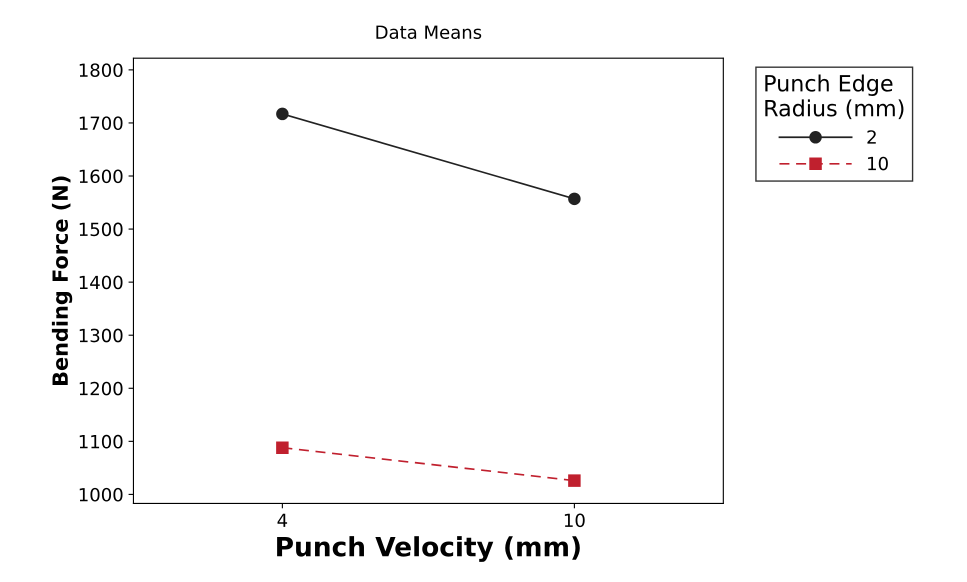  What do you see at coordinates (429, 33) in the screenshot?
I see `chart-subtitle: Data Means` at bounding box center [429, 33].